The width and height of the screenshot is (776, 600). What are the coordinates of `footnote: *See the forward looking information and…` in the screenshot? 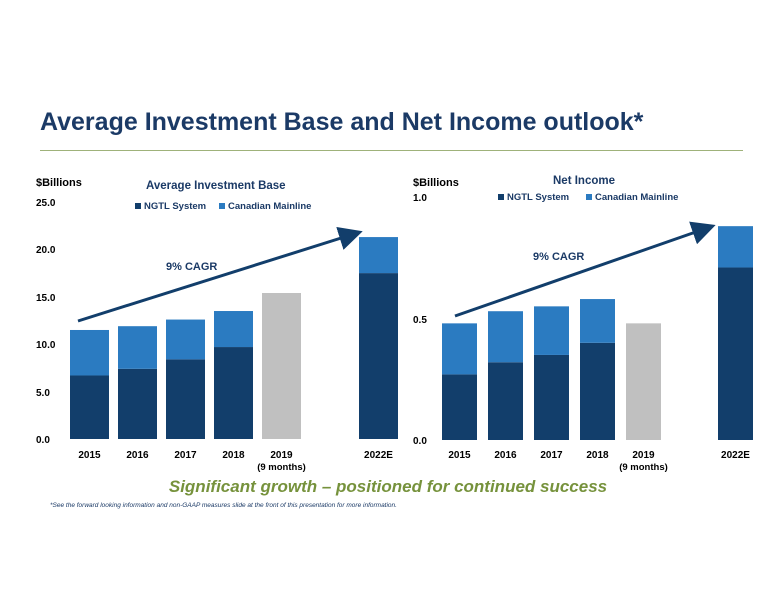 It's located at (223, 505).